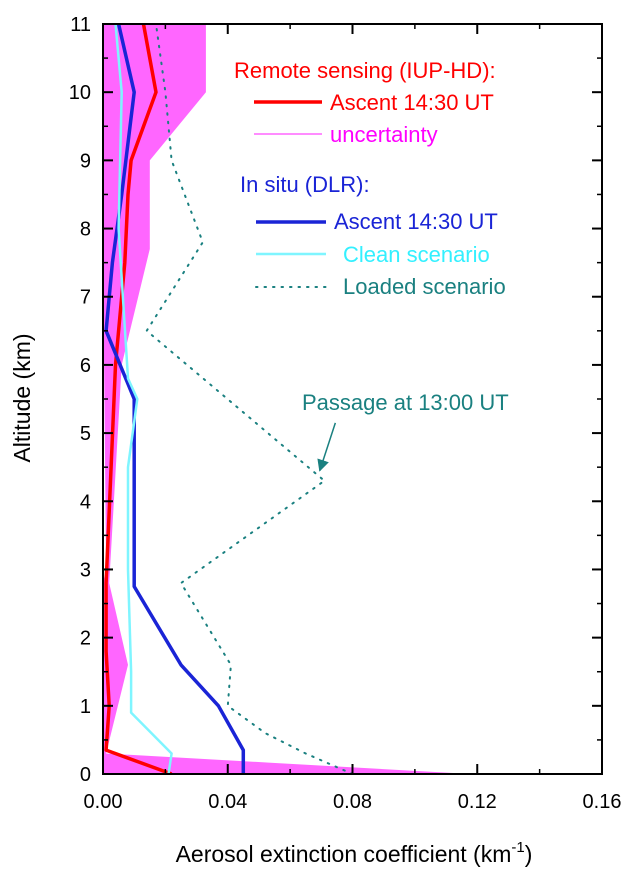 The height and width of the screenshot is (871, 630). Describe the element at coordinates (412, 102) in the screenshot. I see `legend-label-remote-ascent: Ascent 14:30 UT` at that location.